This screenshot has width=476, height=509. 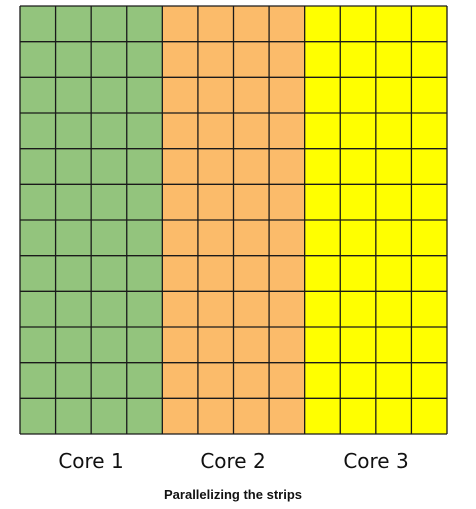 I want to click on core-3-label: Core 3, so click(x=376, y=461).